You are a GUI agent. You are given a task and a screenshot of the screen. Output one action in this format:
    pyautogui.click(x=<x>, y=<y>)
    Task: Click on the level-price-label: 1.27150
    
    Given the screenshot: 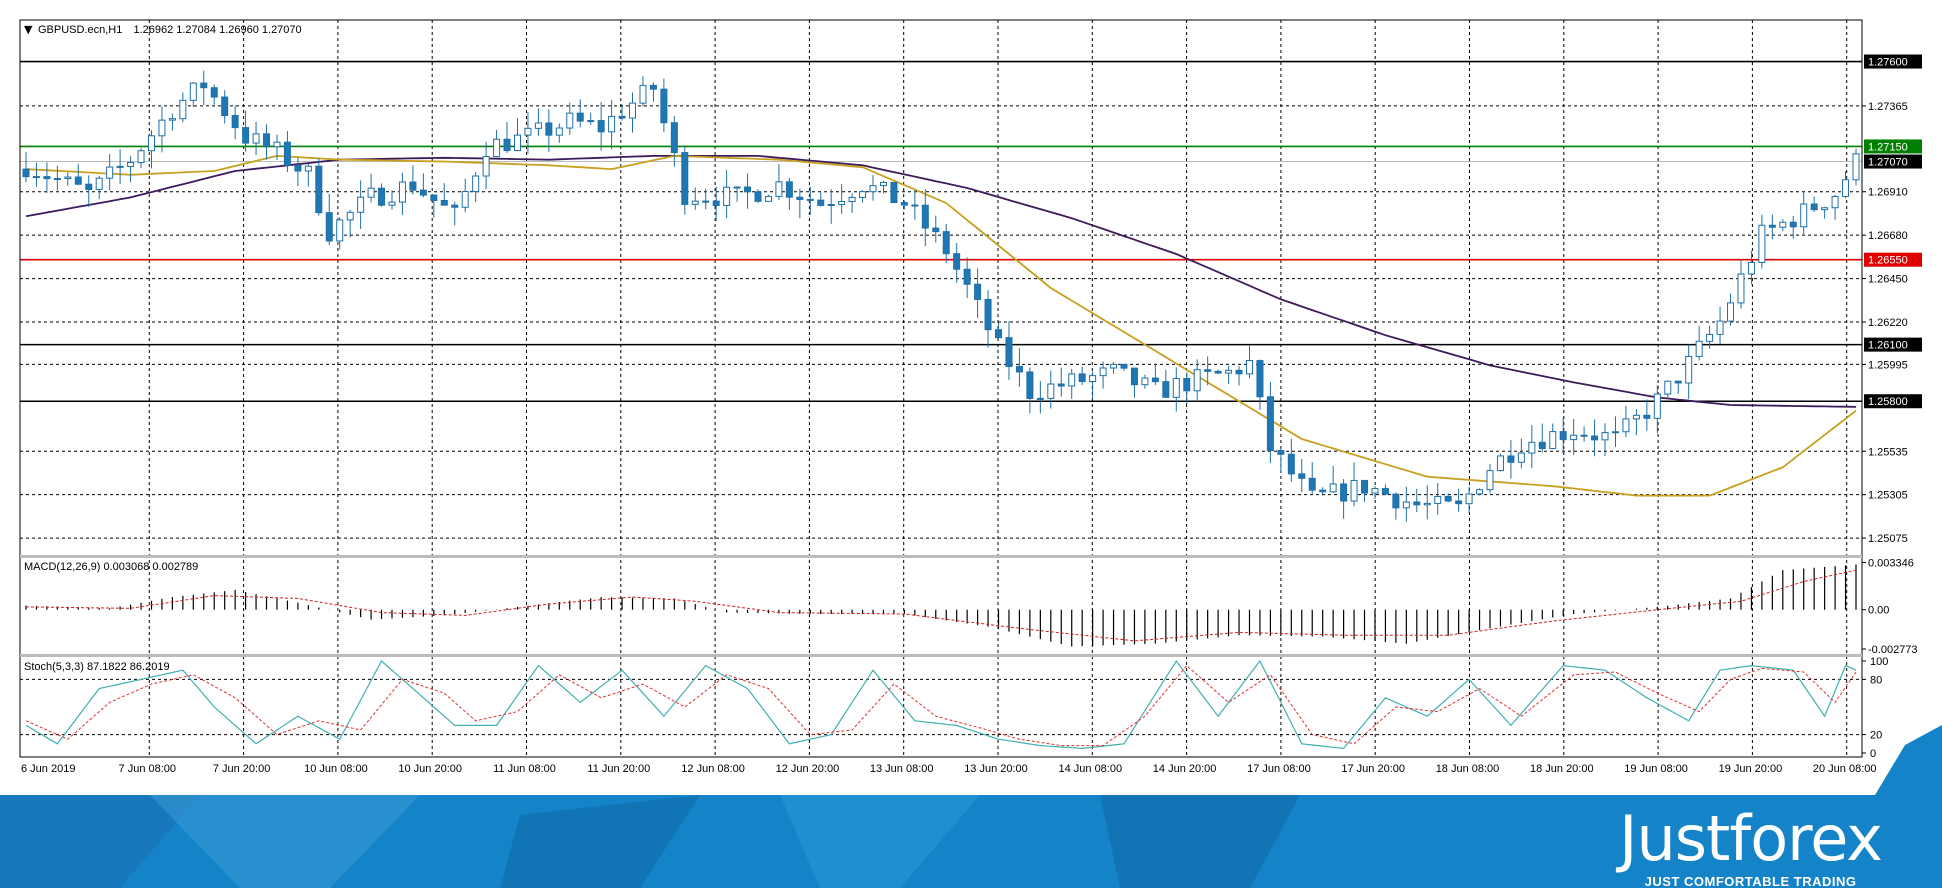 What is the action you would take?
    pyautogui.click(x=1888, y=147)
    